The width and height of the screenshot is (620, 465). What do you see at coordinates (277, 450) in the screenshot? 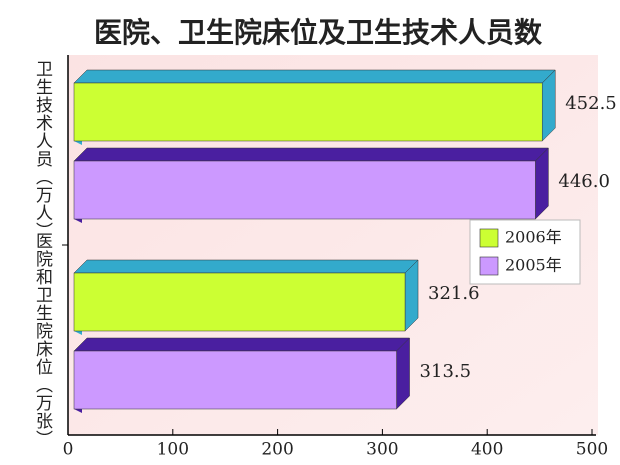
I see `x-tick-label: 200` at bounding box center [277, 450].